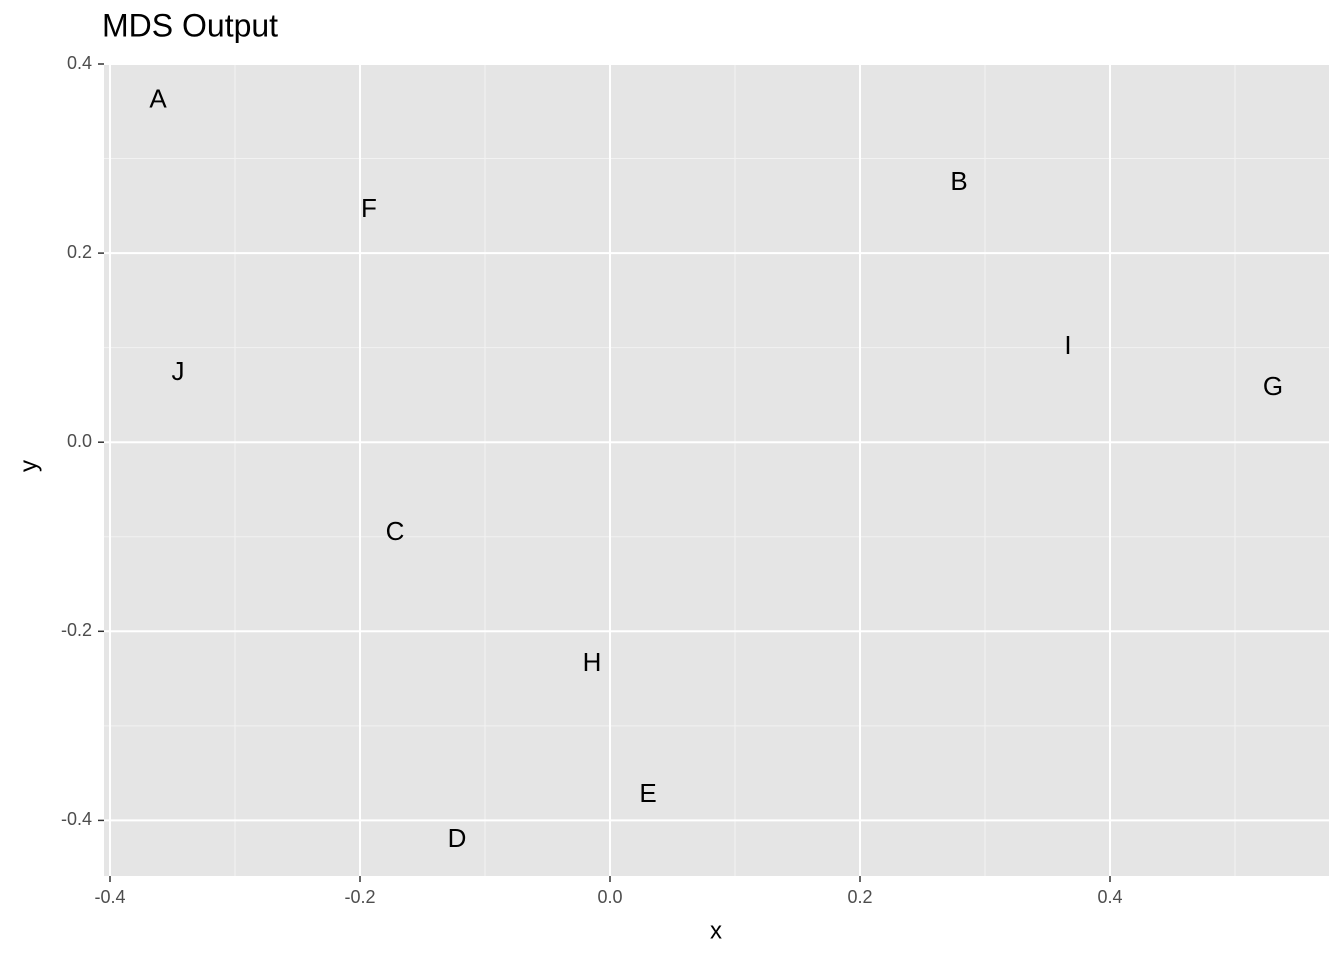  Describe the element at coordinates (79, 252) in the screenshot. I see `y-tick-label: 0.2` at that location.